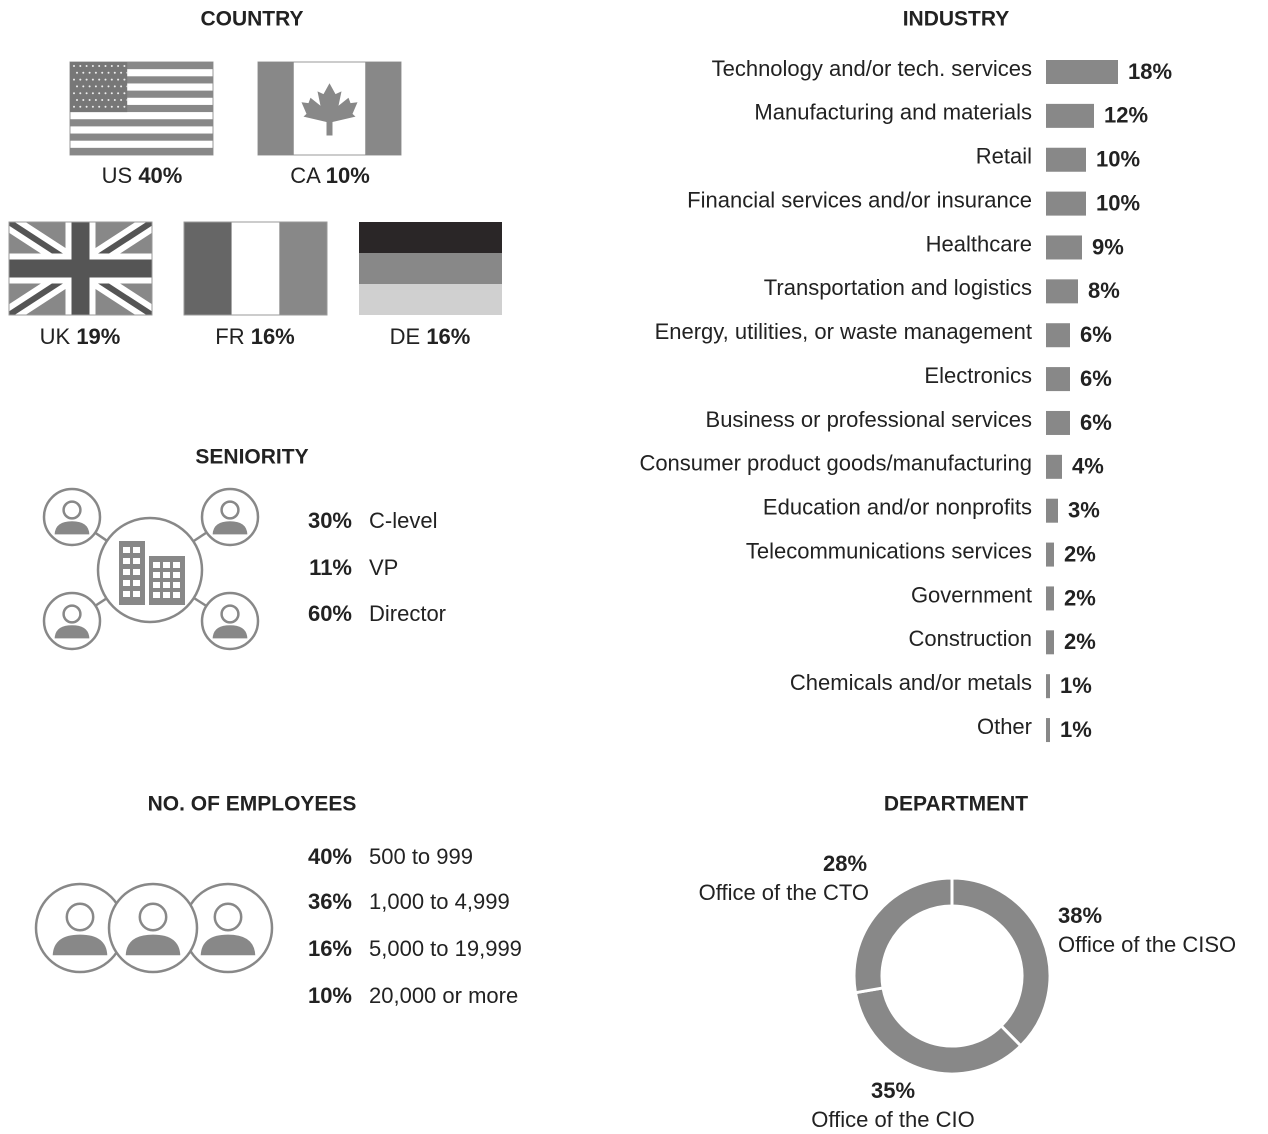  I want to click on industry-label: Government, so click(971, 594).